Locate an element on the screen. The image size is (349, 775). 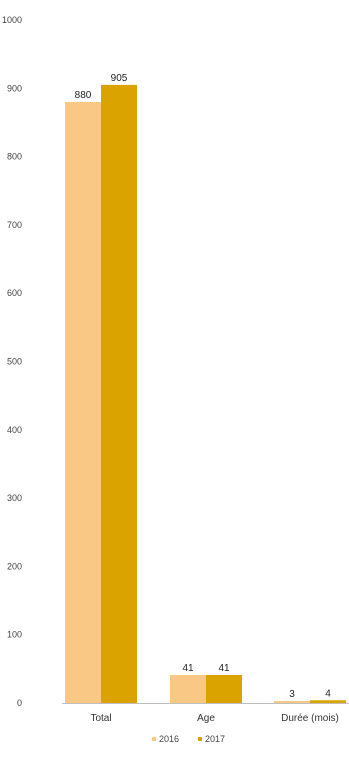
y-tick-label: 600 is located at coordinates (14, 293).